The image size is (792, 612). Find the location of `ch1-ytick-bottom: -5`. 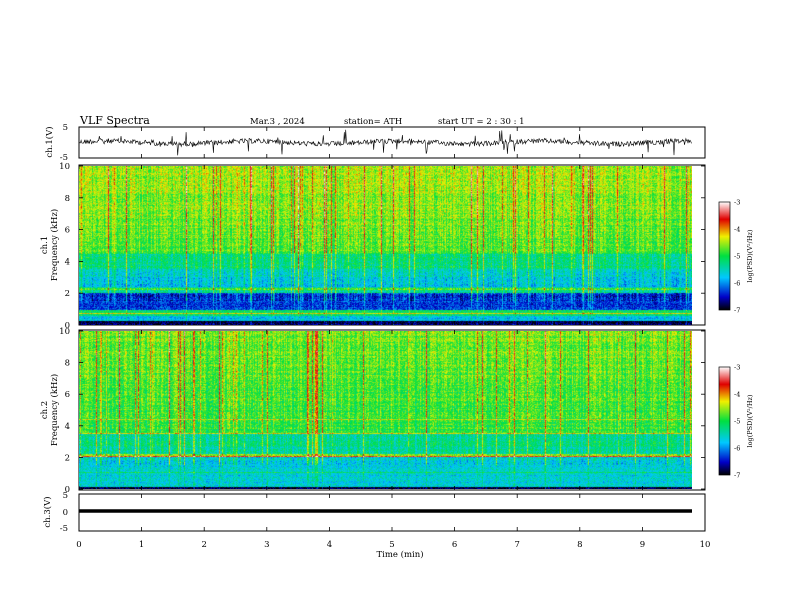

ch1-ytick-bottom: -5 is located at coordinates (64, 158).